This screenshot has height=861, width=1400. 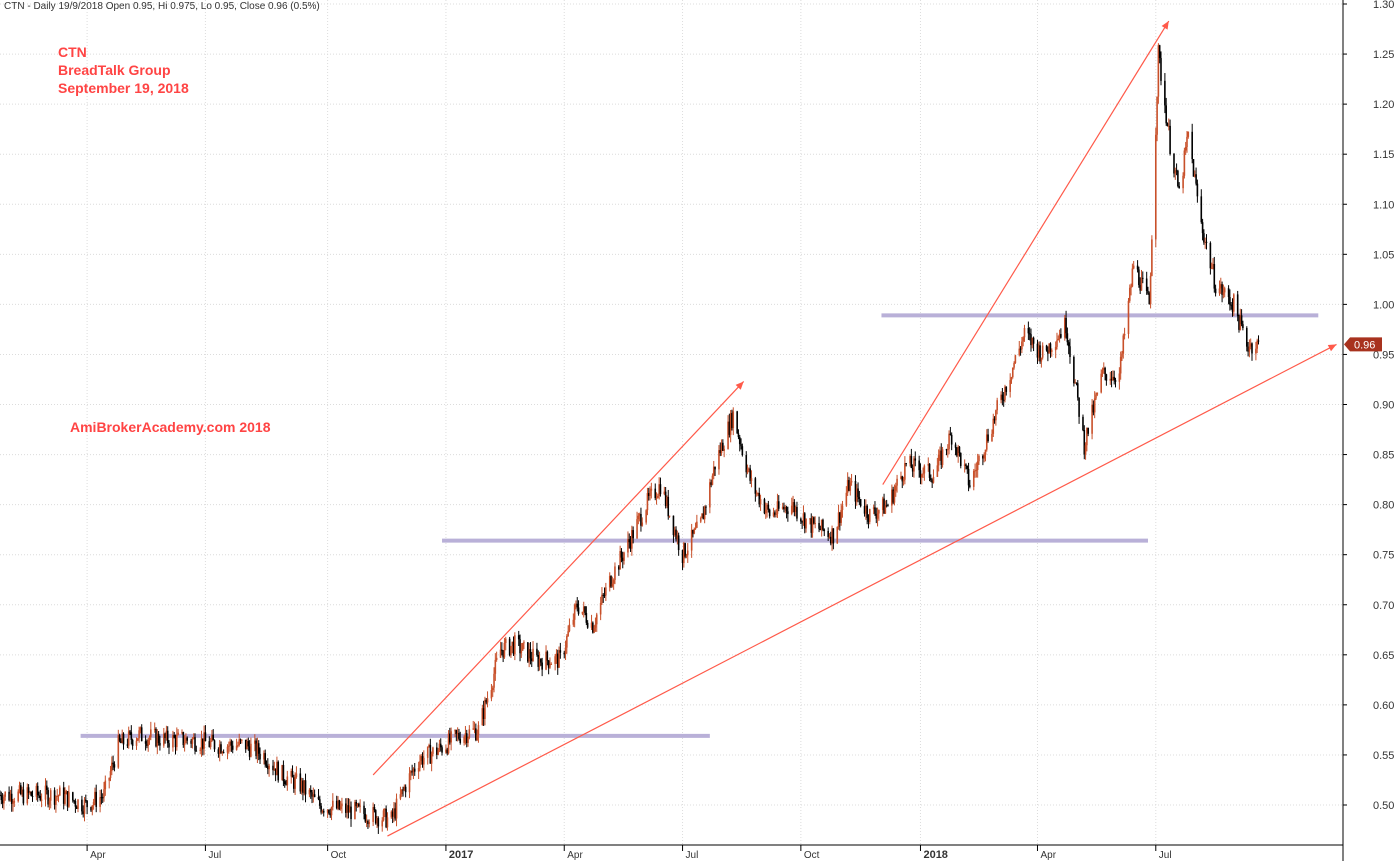 I want to click on y-tick-label: 0.85, so click(x=1383, y=456).